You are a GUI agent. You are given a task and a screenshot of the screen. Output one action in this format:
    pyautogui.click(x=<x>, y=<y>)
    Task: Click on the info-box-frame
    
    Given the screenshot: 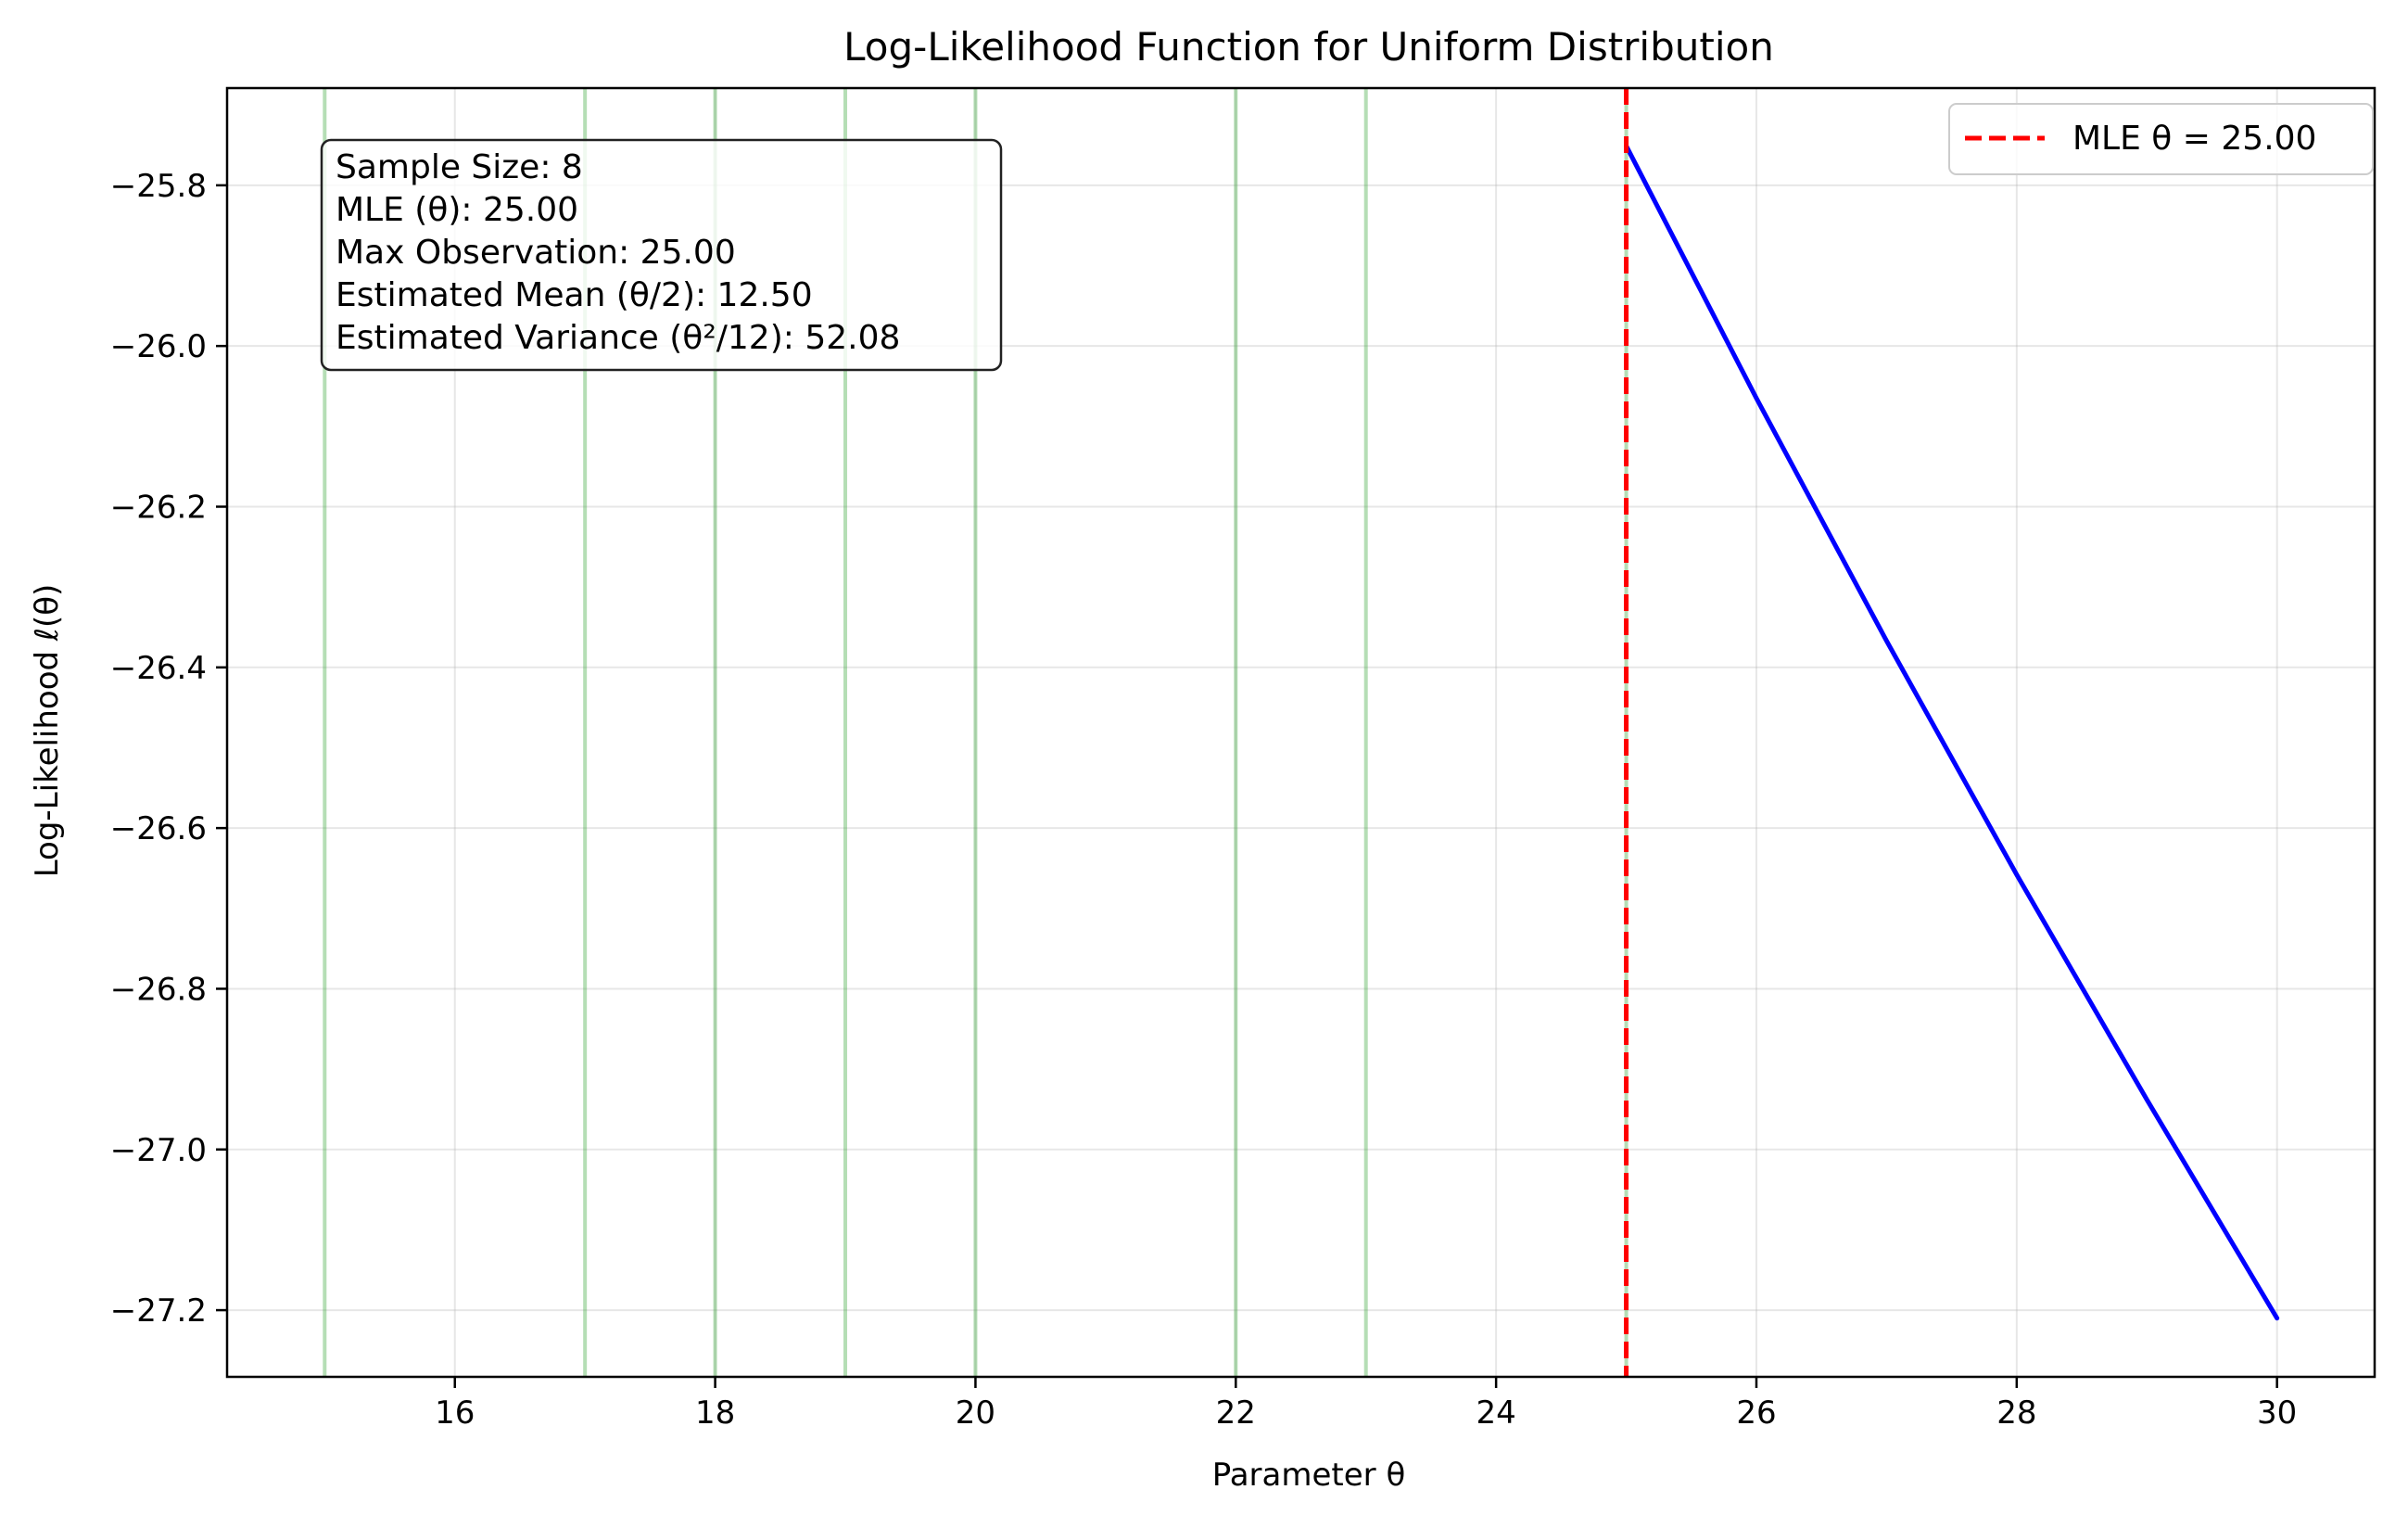 What is the action you would take?
    pyautogui.click(x=661, y=255)
    